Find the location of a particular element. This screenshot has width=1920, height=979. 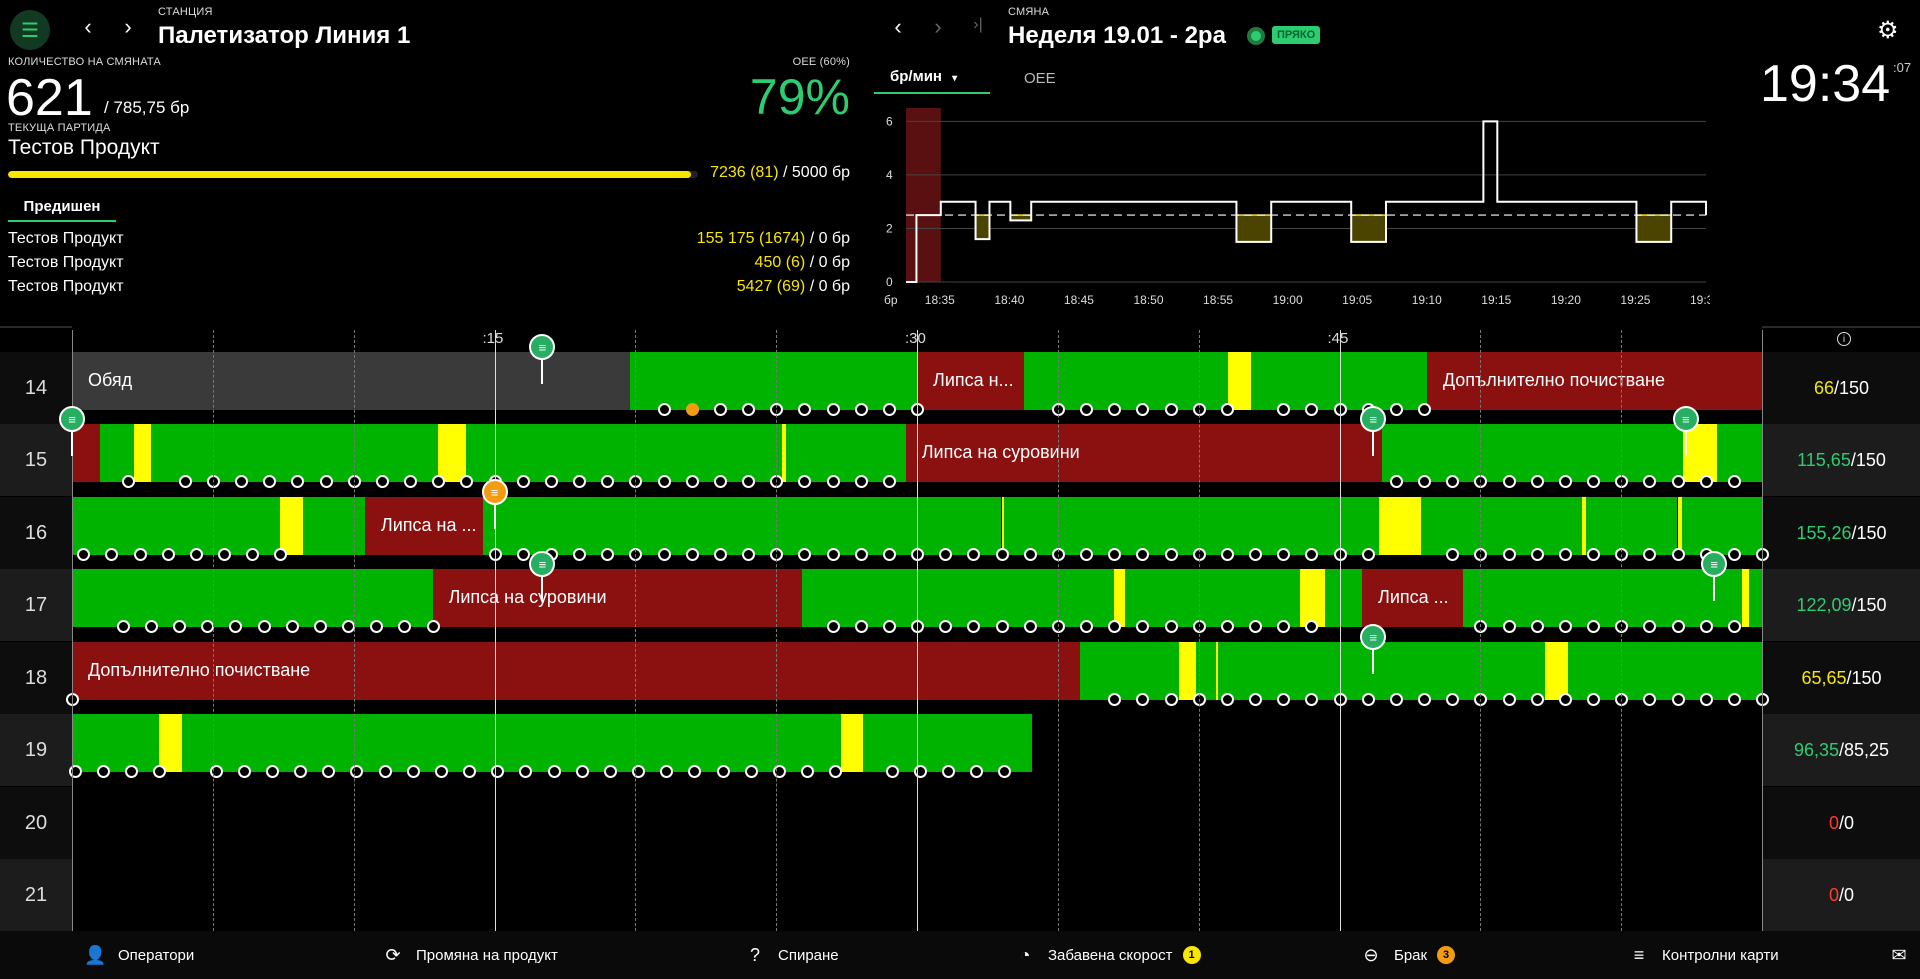

next-shift-button: › is located at coordinates (938, 27).